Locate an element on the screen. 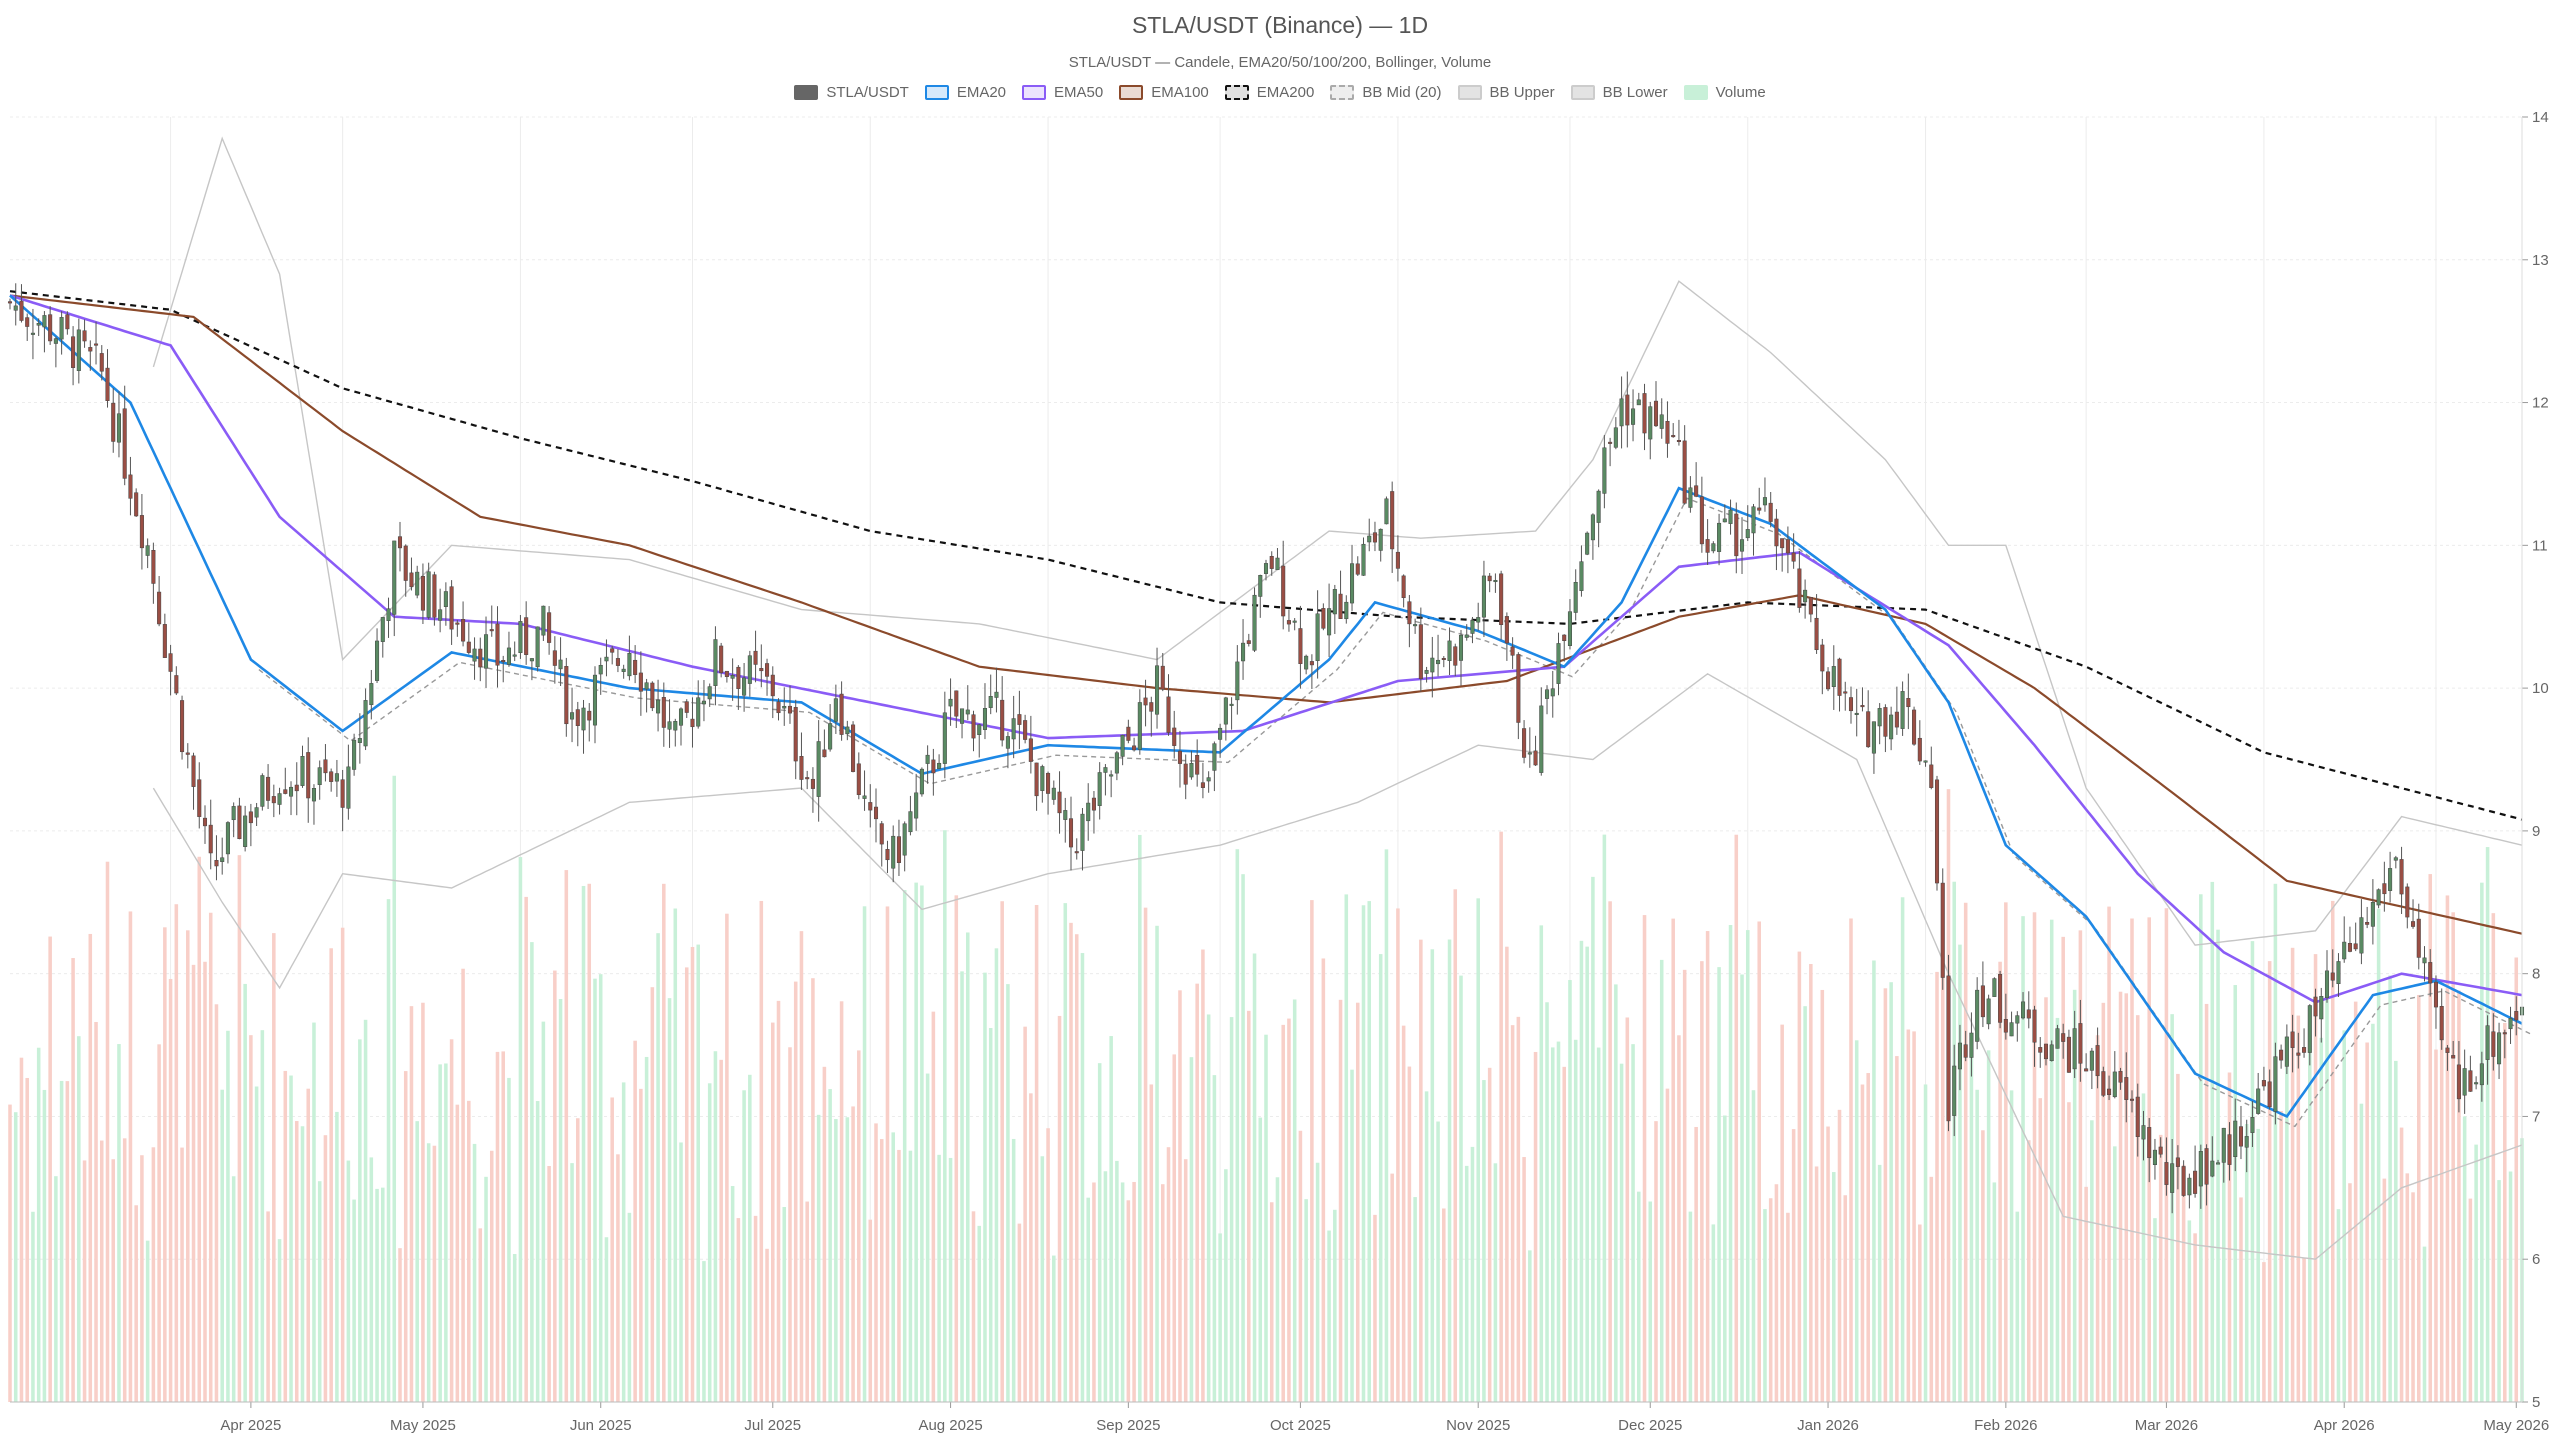 The height and width of the screenshot is (1440, 2560). legend-item: EMA200 is located at coordinates (1269, 92).